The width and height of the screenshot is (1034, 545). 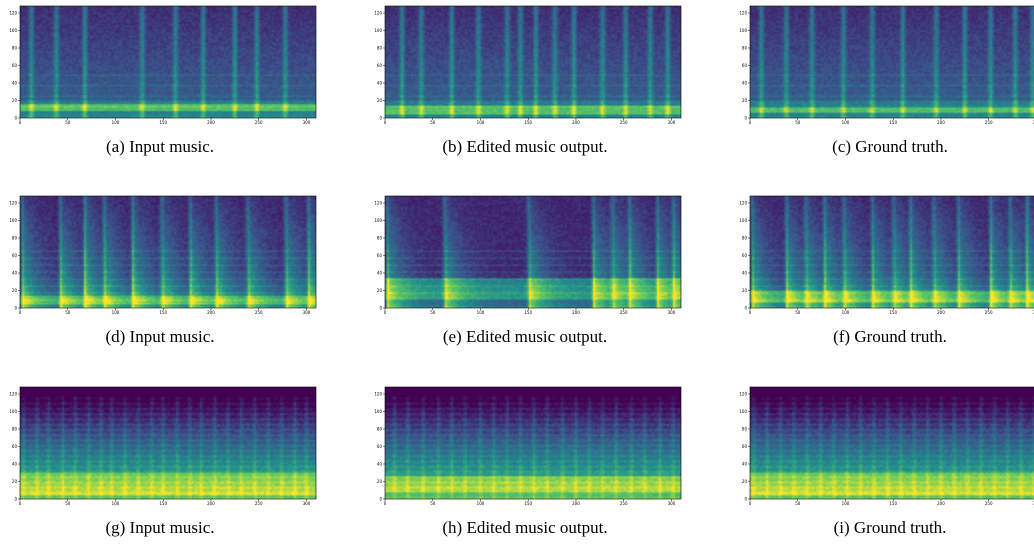 I want to click on subfigure-label: (d), so click(x=115, y=336).